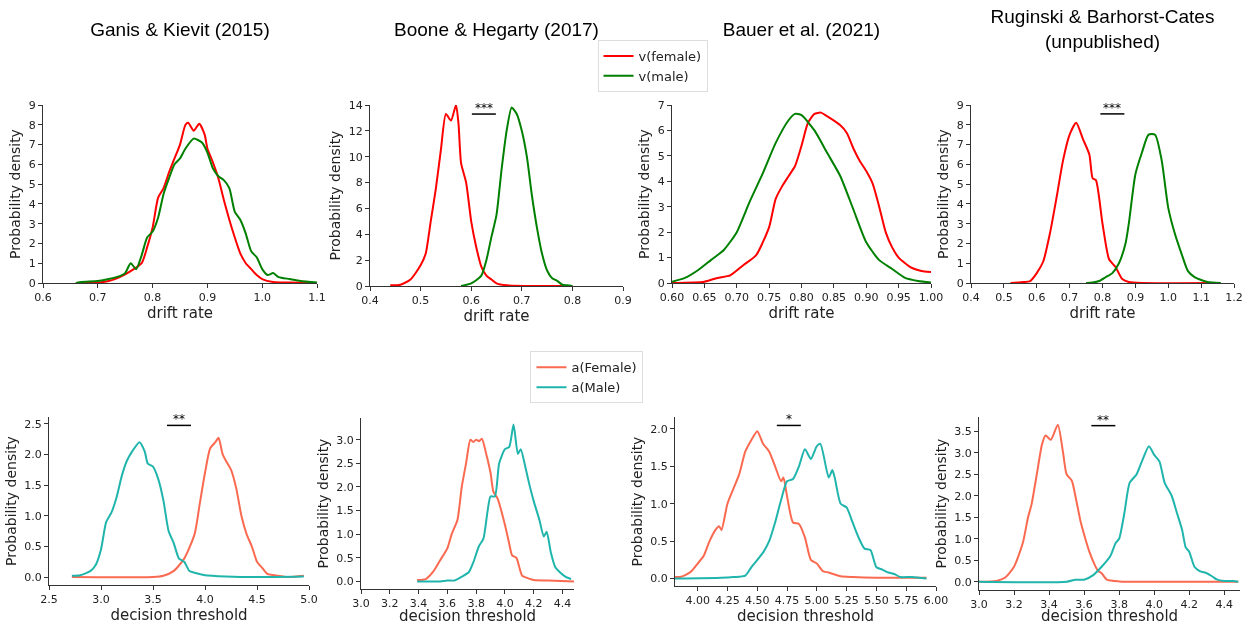 This screenshot has height=625, width=1257. What do you see at coordinates (906, 601) in the screenshot?
I see `x-tick-label: 5.75` at bounding box center [906, 601].